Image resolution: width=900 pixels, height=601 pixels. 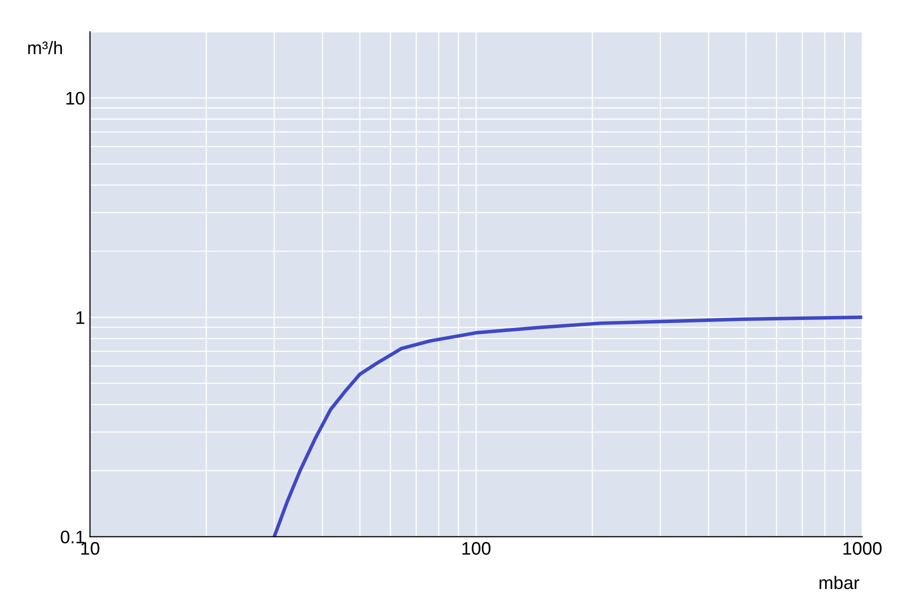 I want to click on y-tick-label: 10, so click(x=75, y=98).